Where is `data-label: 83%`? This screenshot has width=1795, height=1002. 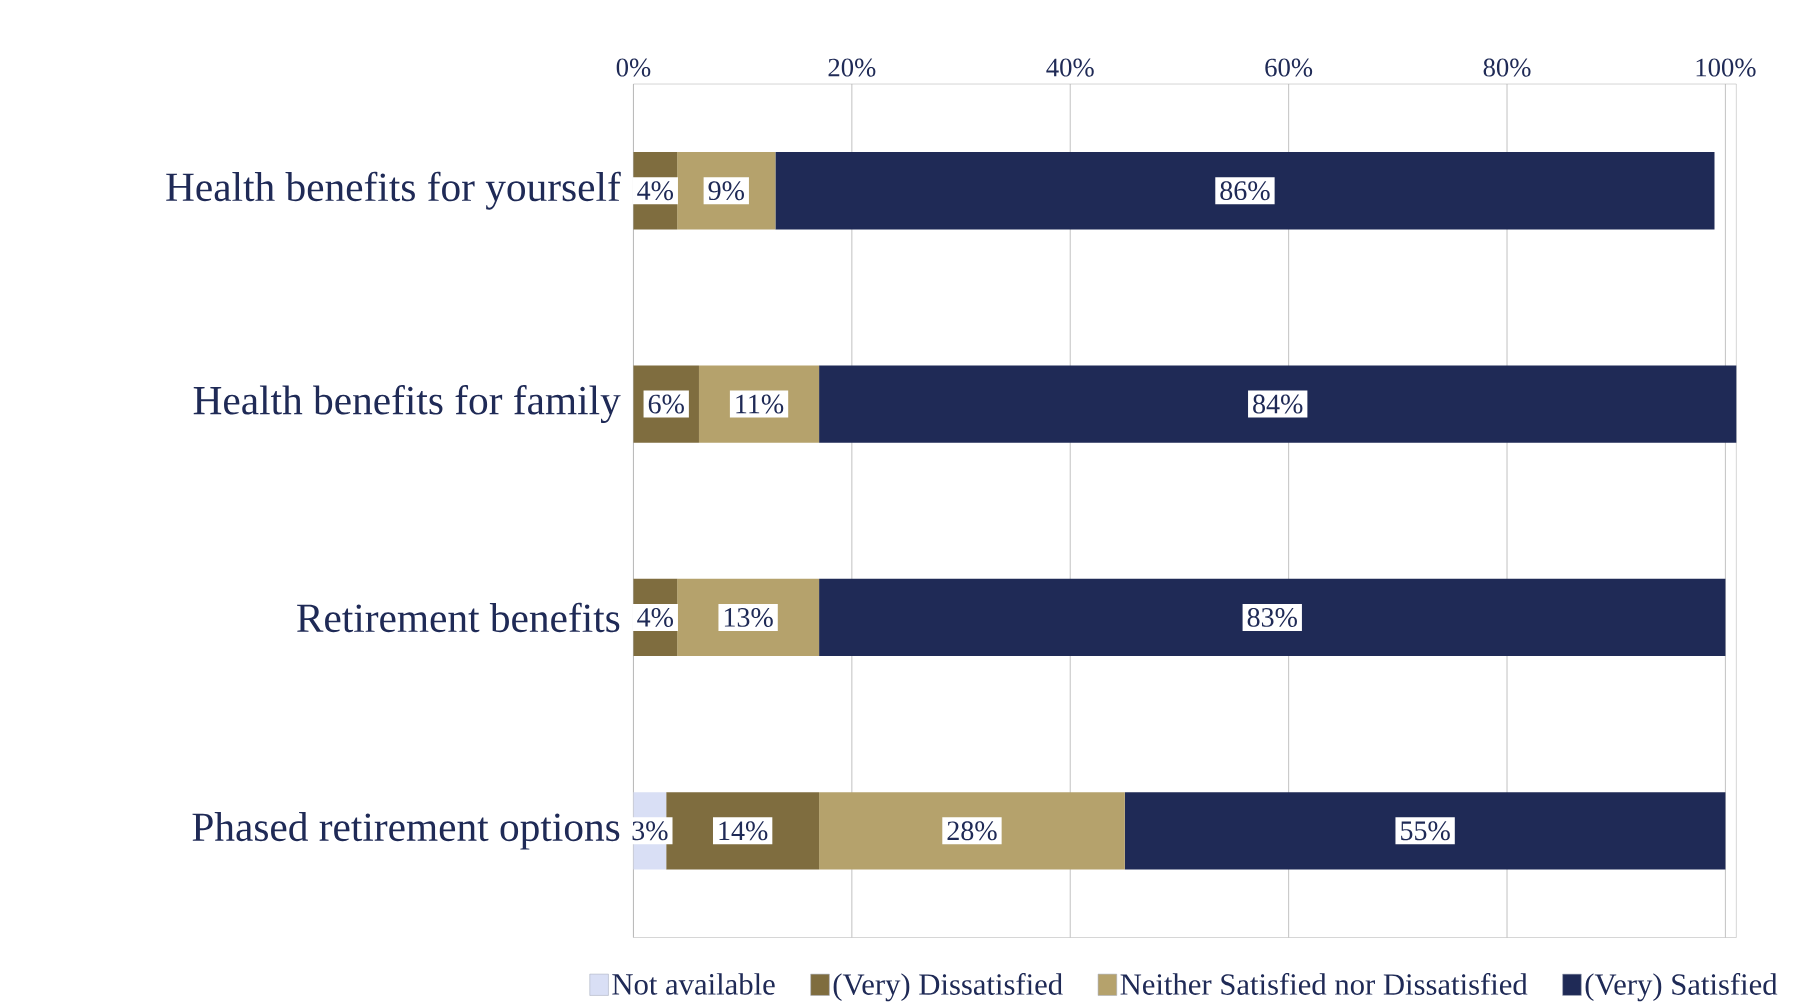
data-label: 83% is located at coordinates (1272, 617).